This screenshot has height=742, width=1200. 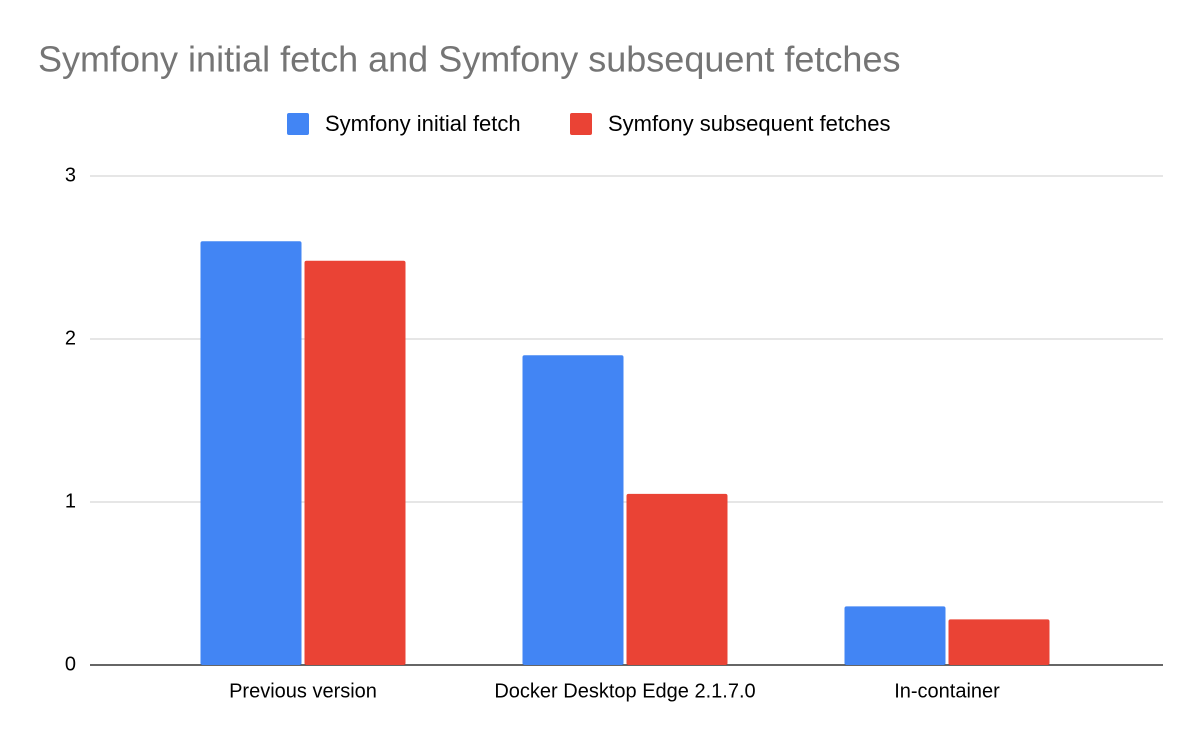 I want to click on y-tick-label: 0, so click(x=70, y=664).